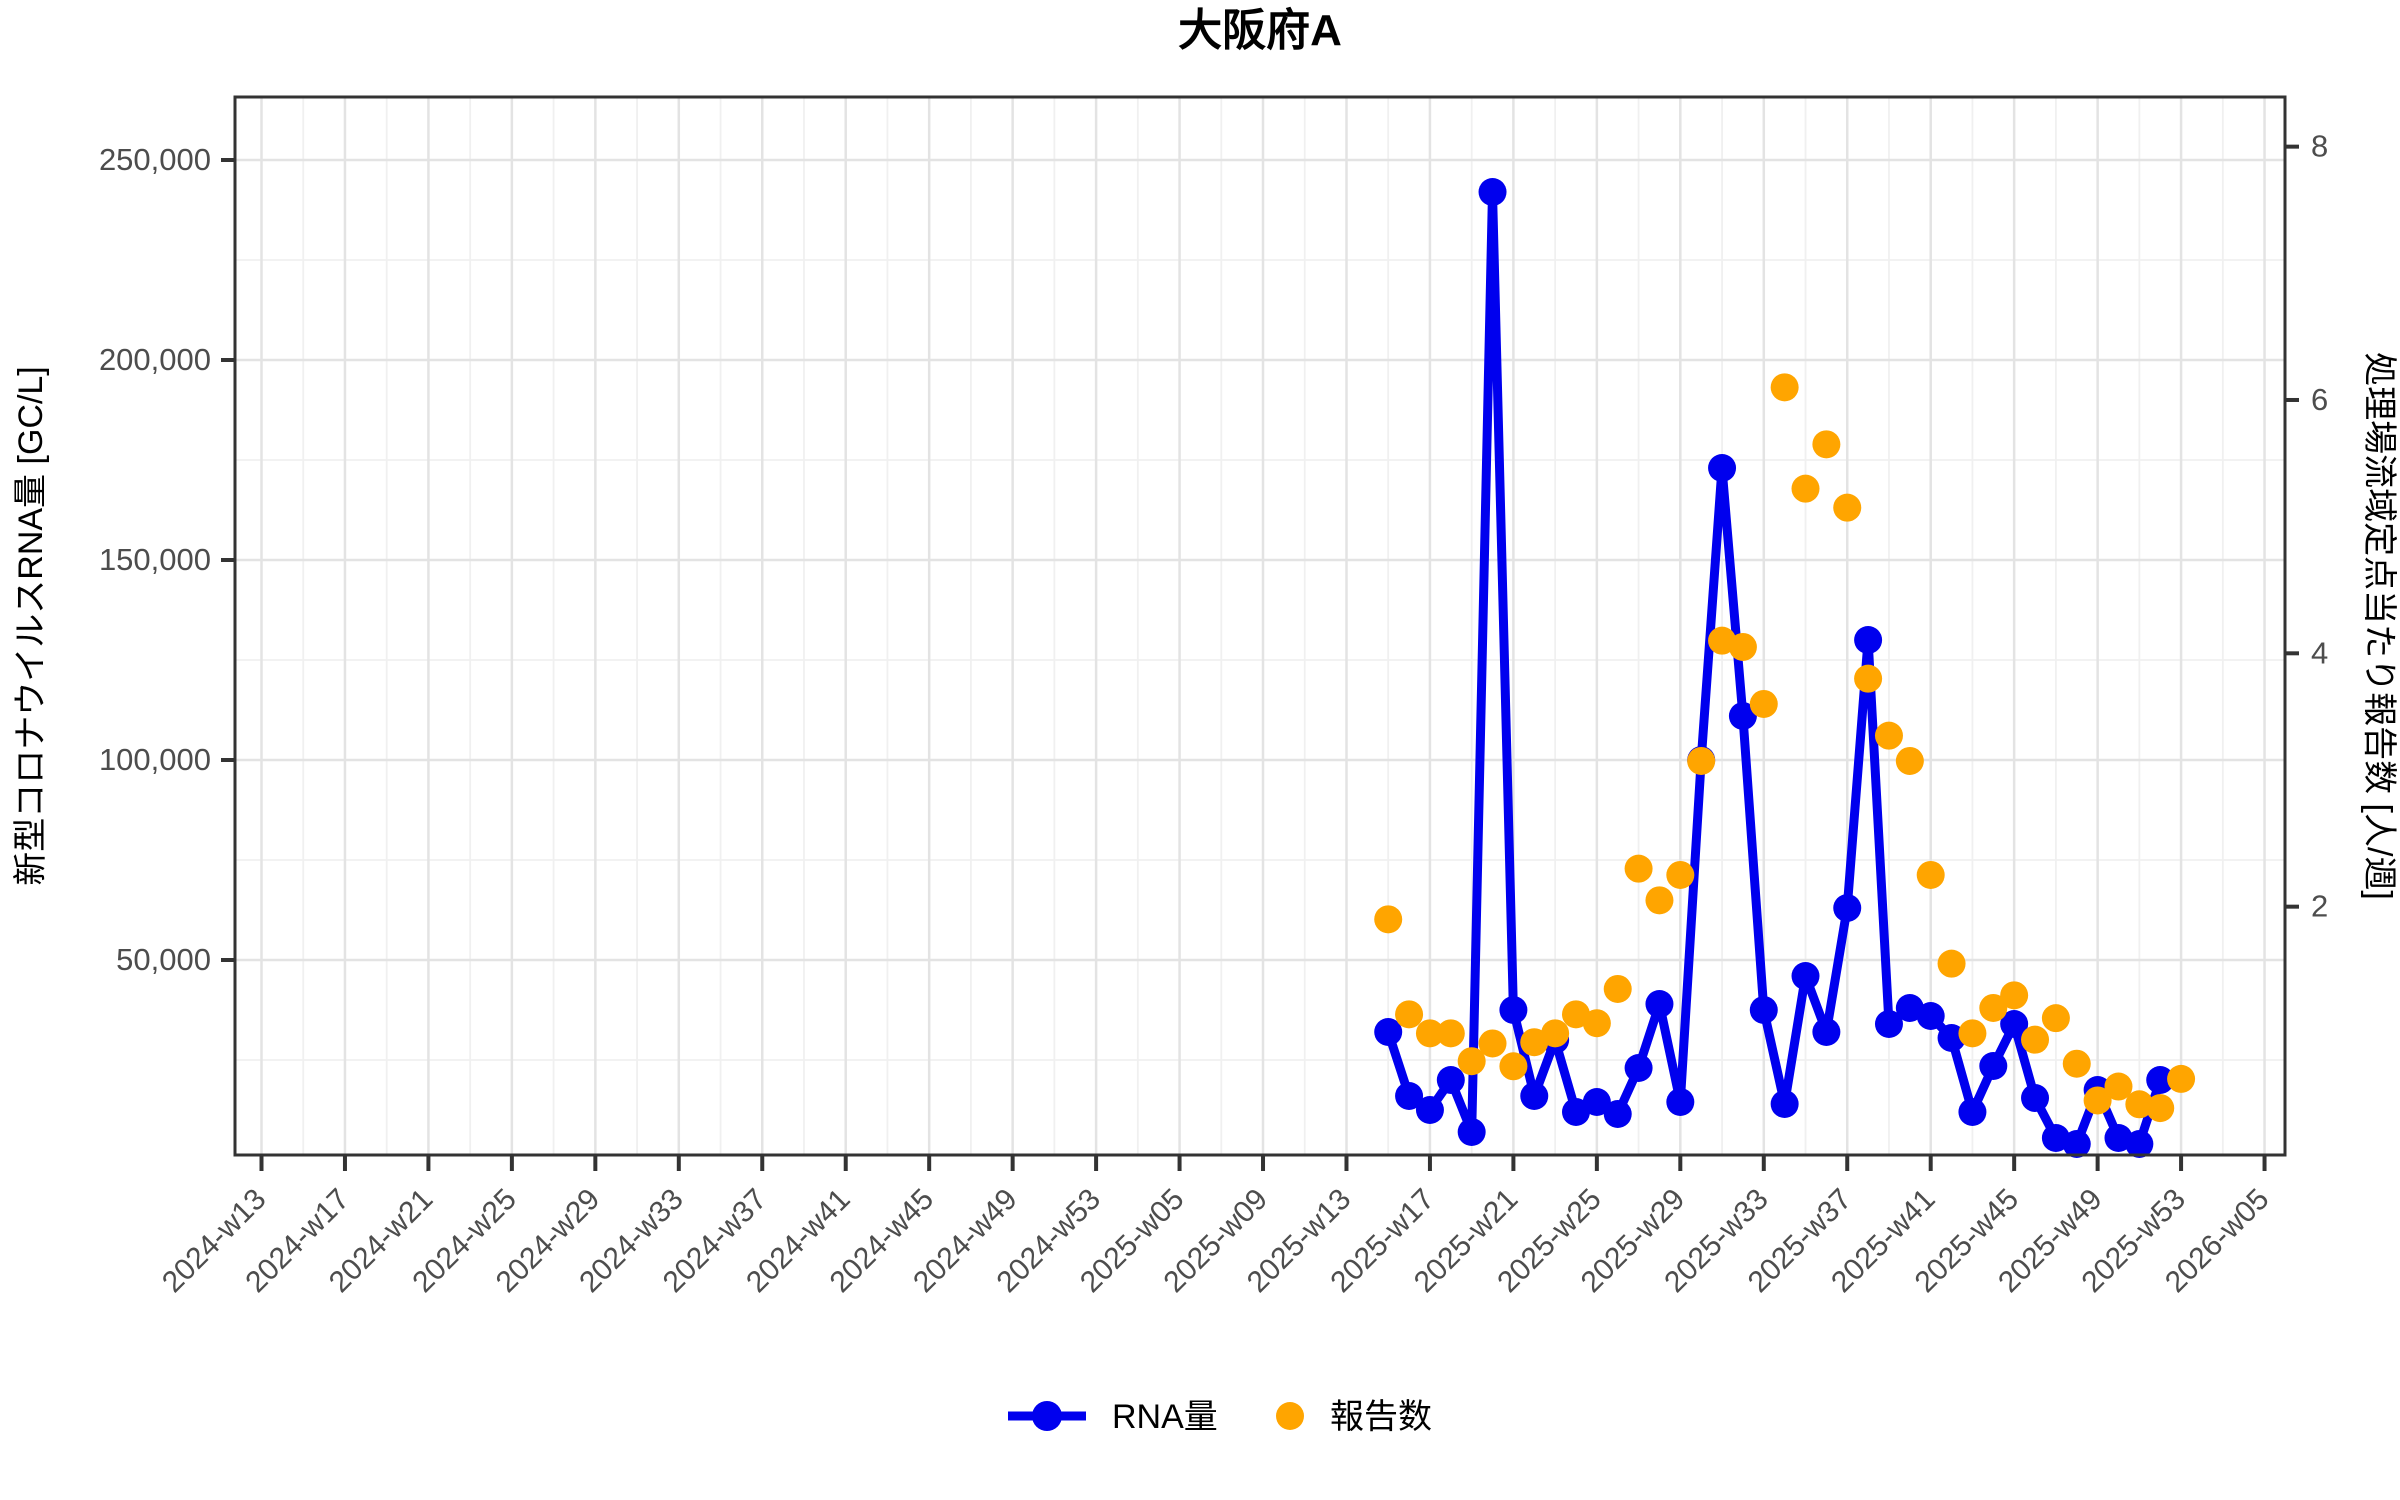  What do you see at coordinates (155, 359) in the screenshot?
I see `left-axis-tick-label: 200,000` at bounding box center [155, 359].